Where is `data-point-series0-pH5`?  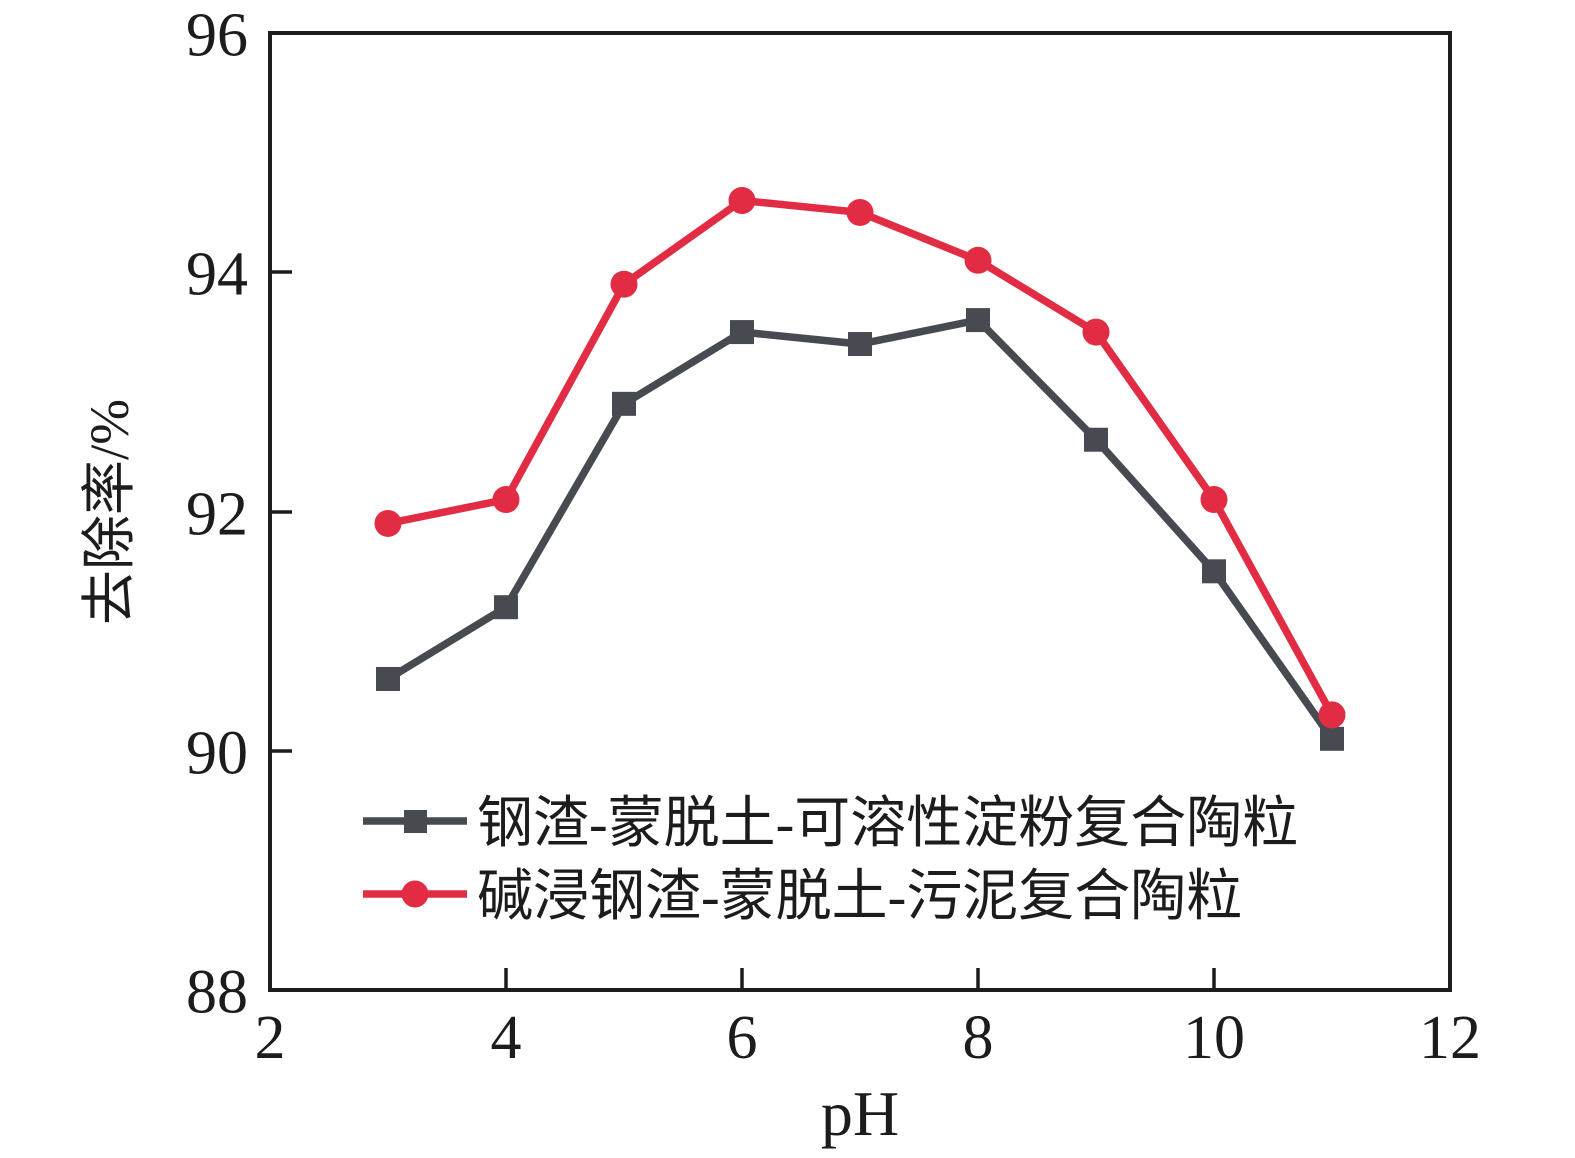
data-point-series0-pH5 is located at coordinates (624, 403).